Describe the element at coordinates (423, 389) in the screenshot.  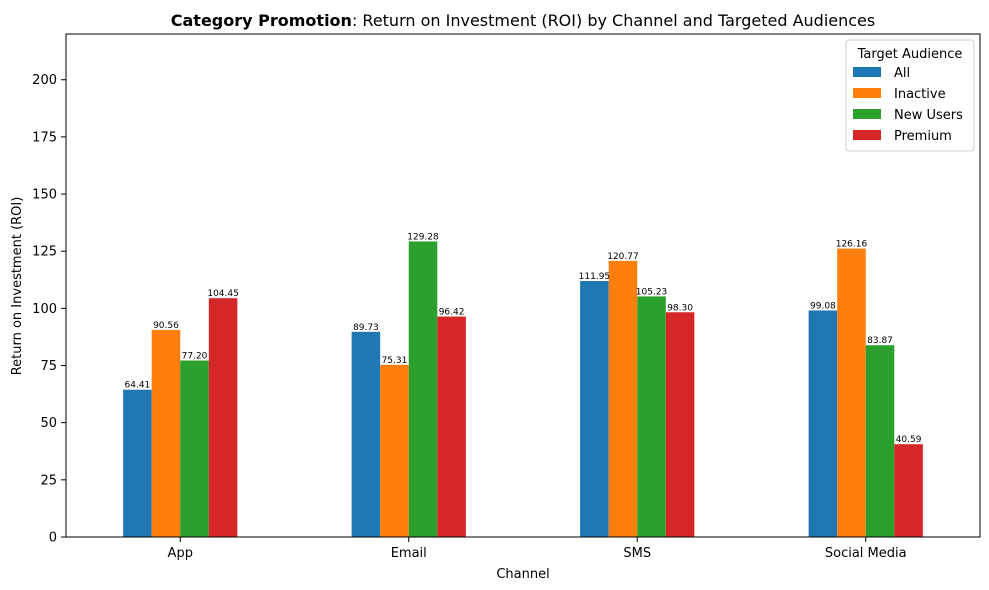
I see `bar-new-users-email` at that location.